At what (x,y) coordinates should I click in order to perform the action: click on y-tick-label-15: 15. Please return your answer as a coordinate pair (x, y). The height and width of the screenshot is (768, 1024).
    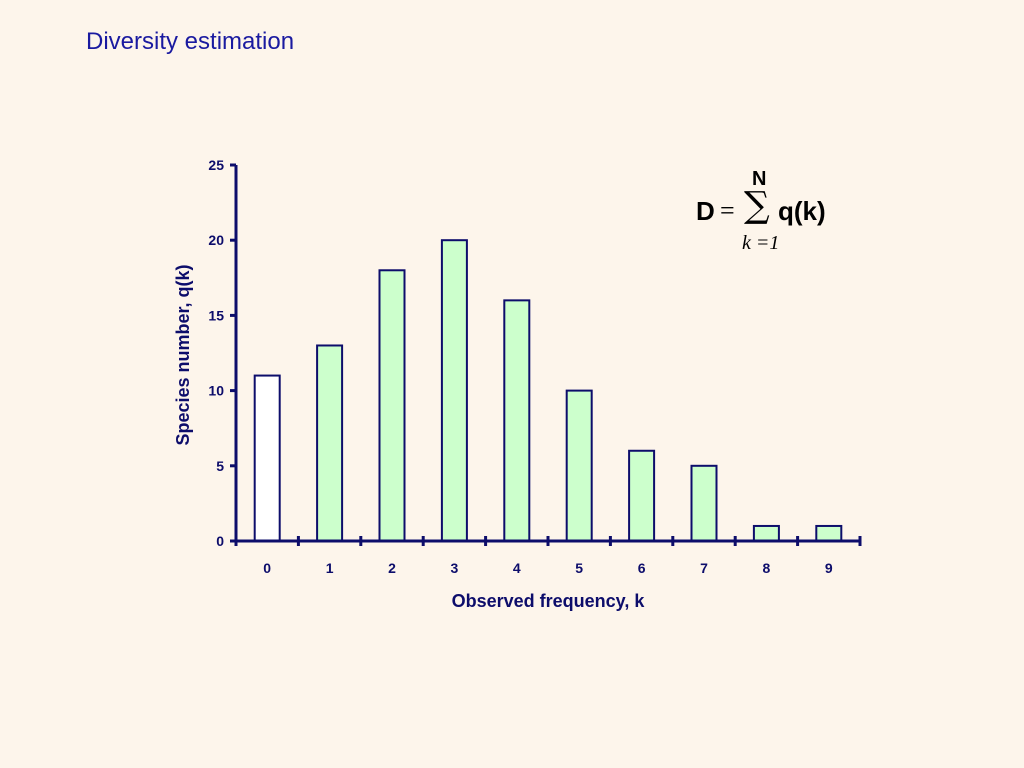
    Looking at the image, I should click on (216, 315).